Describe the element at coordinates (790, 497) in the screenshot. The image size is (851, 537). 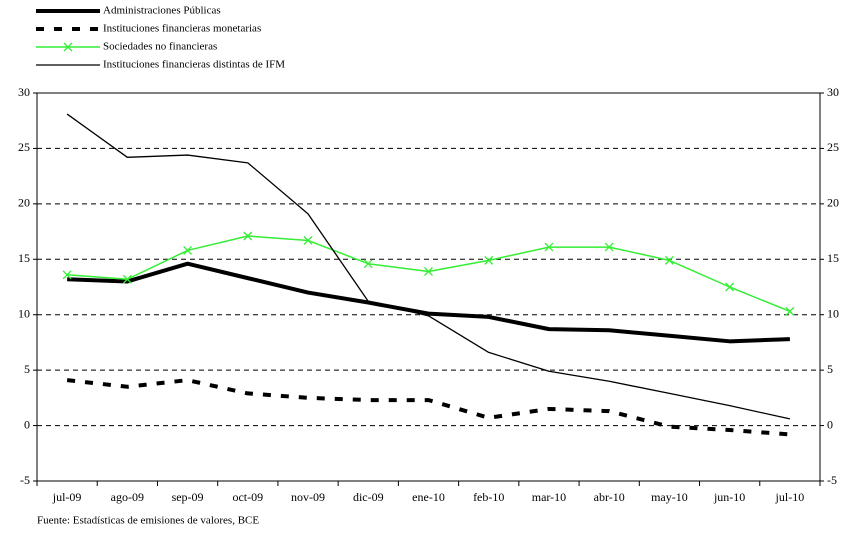
I see `x-tick-label: jul-10` at that location.